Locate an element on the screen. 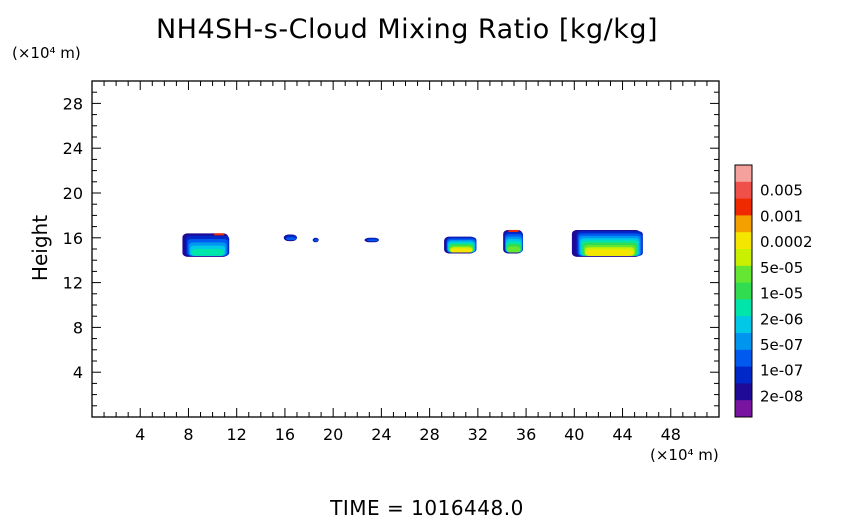 This screenshot has width=854, height=520. x-tick-label: 36 is located at coordinates (526, 434).